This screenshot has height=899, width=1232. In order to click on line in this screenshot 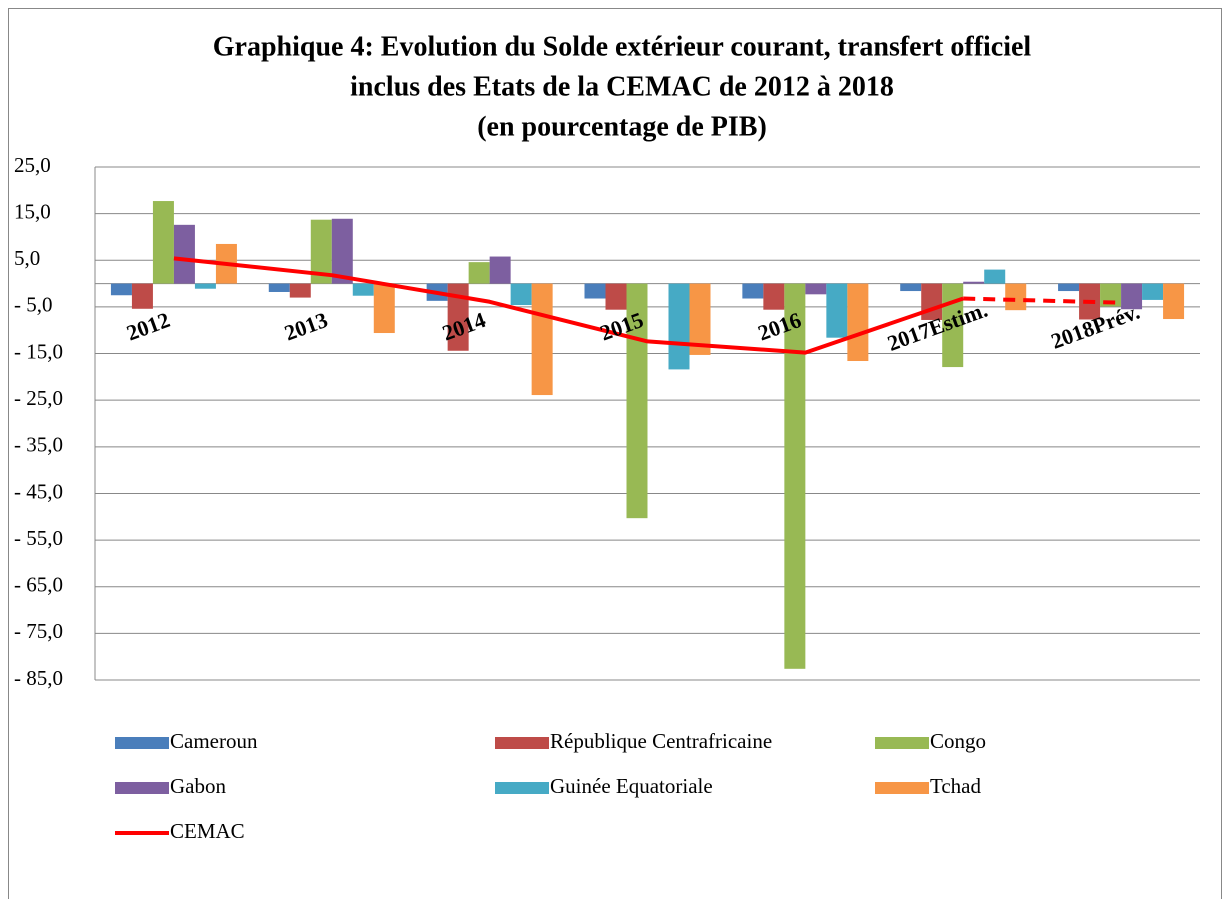, I will do `click(568, 305)`.